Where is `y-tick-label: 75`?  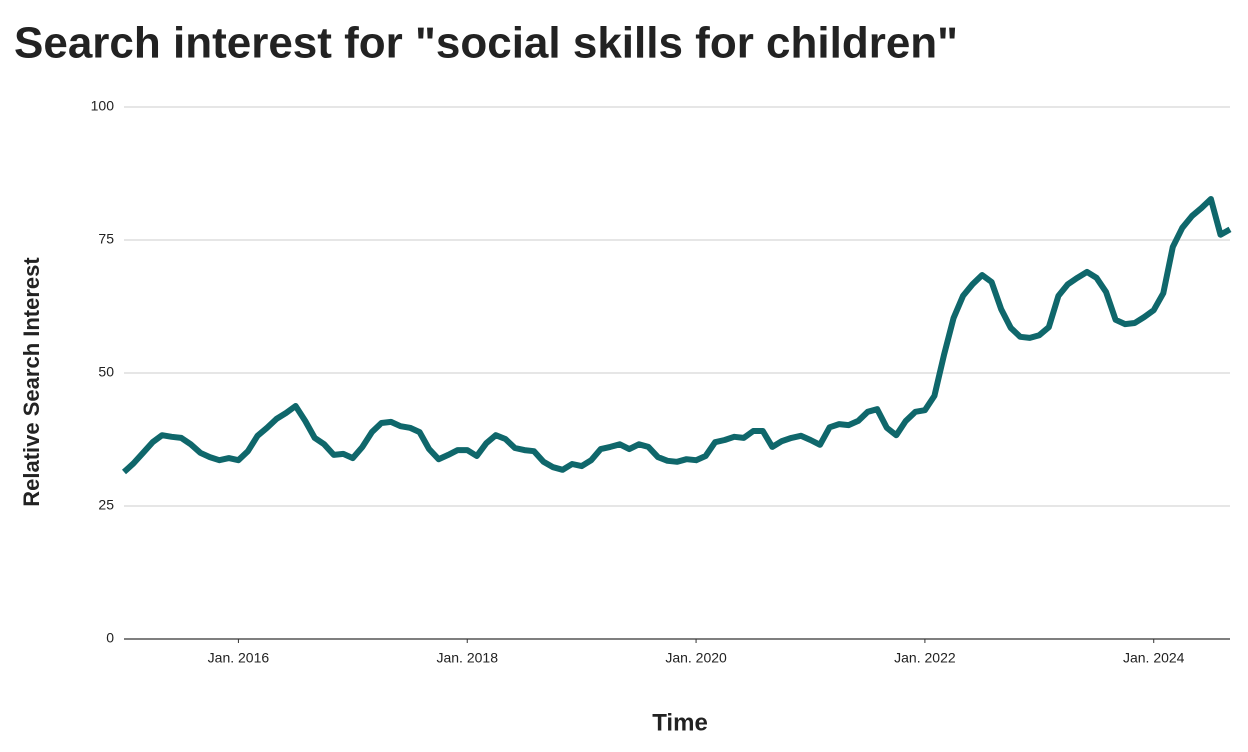
y-tick-label: 75 is located at coordinates (106, 239).